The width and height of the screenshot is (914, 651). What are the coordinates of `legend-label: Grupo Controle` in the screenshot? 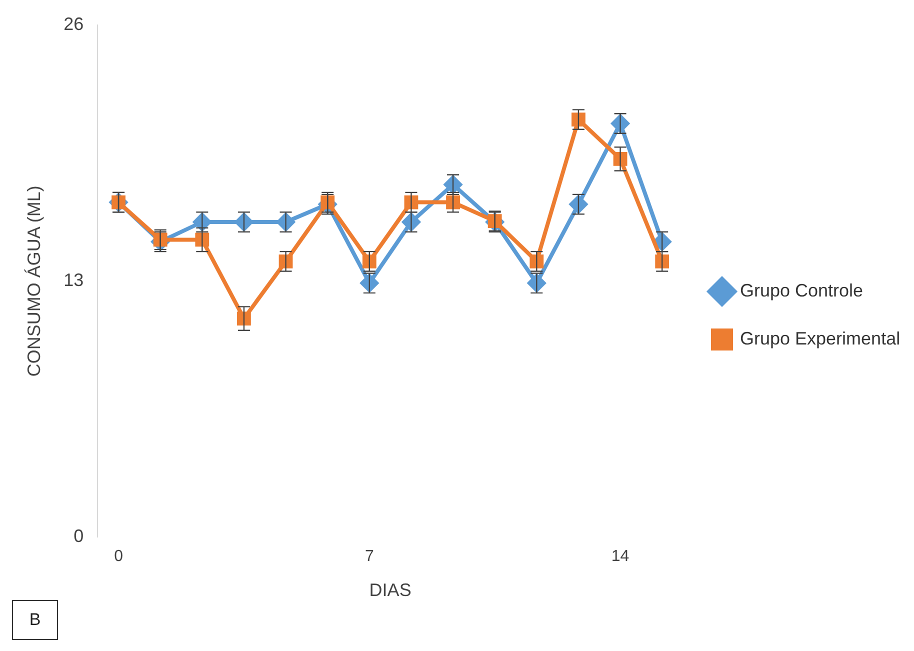 It's located at (802, 290).